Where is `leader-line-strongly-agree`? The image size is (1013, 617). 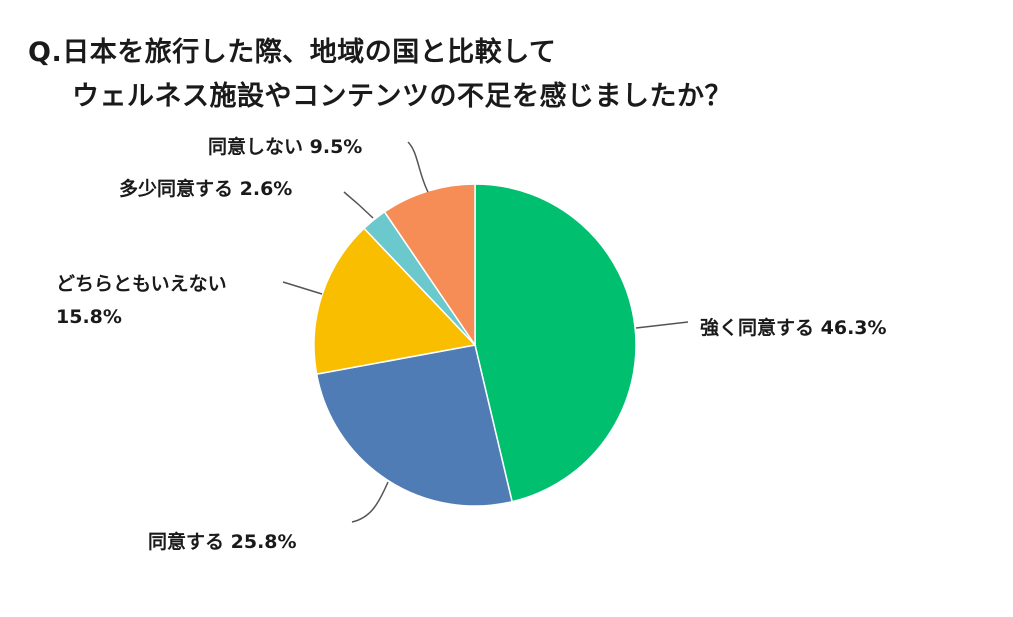
leader-line-strongly-agree is located at coordinates (662, 325).